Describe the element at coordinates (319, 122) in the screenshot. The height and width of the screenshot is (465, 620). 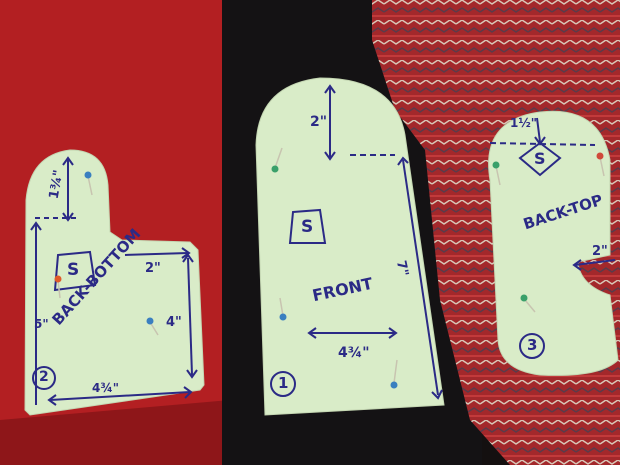
I see `front-top-label: 2"` at that location.